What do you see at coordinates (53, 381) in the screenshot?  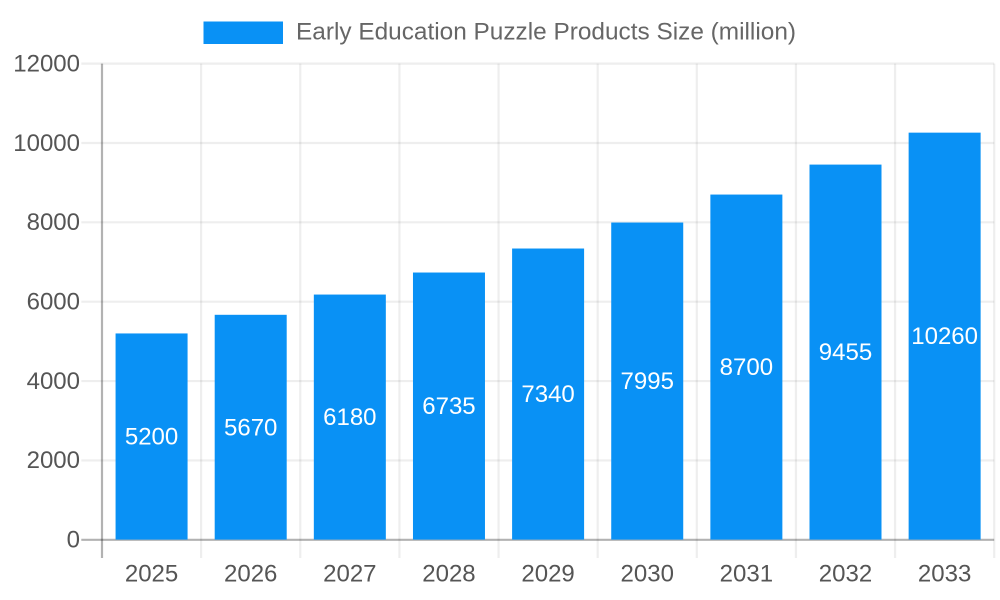 I see `svg-text: 4000` at bounding box center [53, 381].